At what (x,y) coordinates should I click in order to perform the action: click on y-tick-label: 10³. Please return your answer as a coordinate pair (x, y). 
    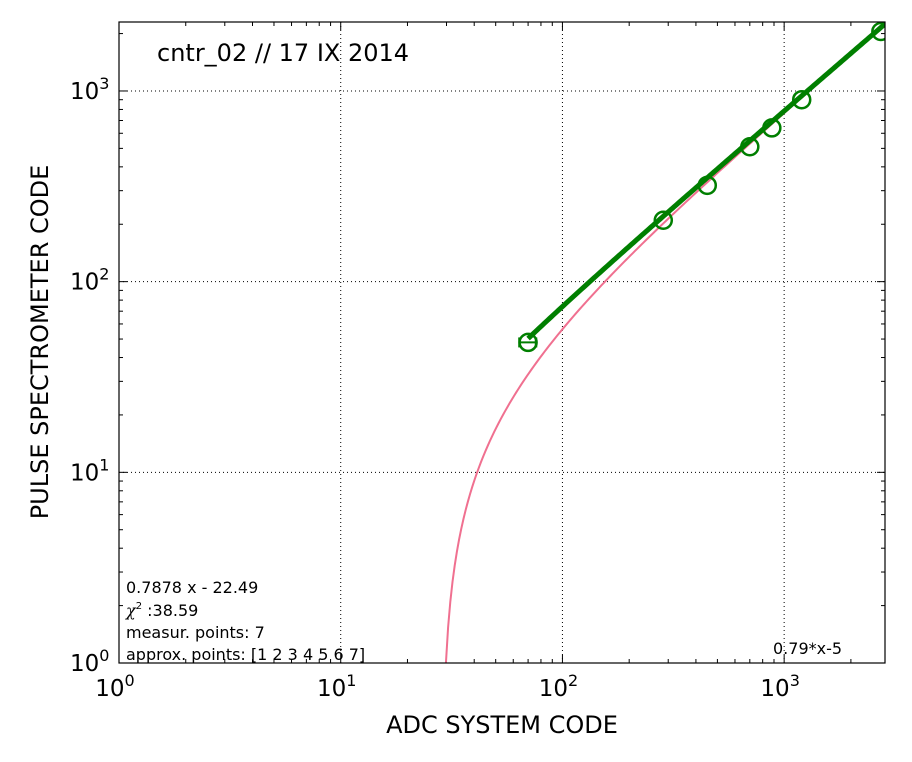
    Looking at the image, I should click on (89, 89).